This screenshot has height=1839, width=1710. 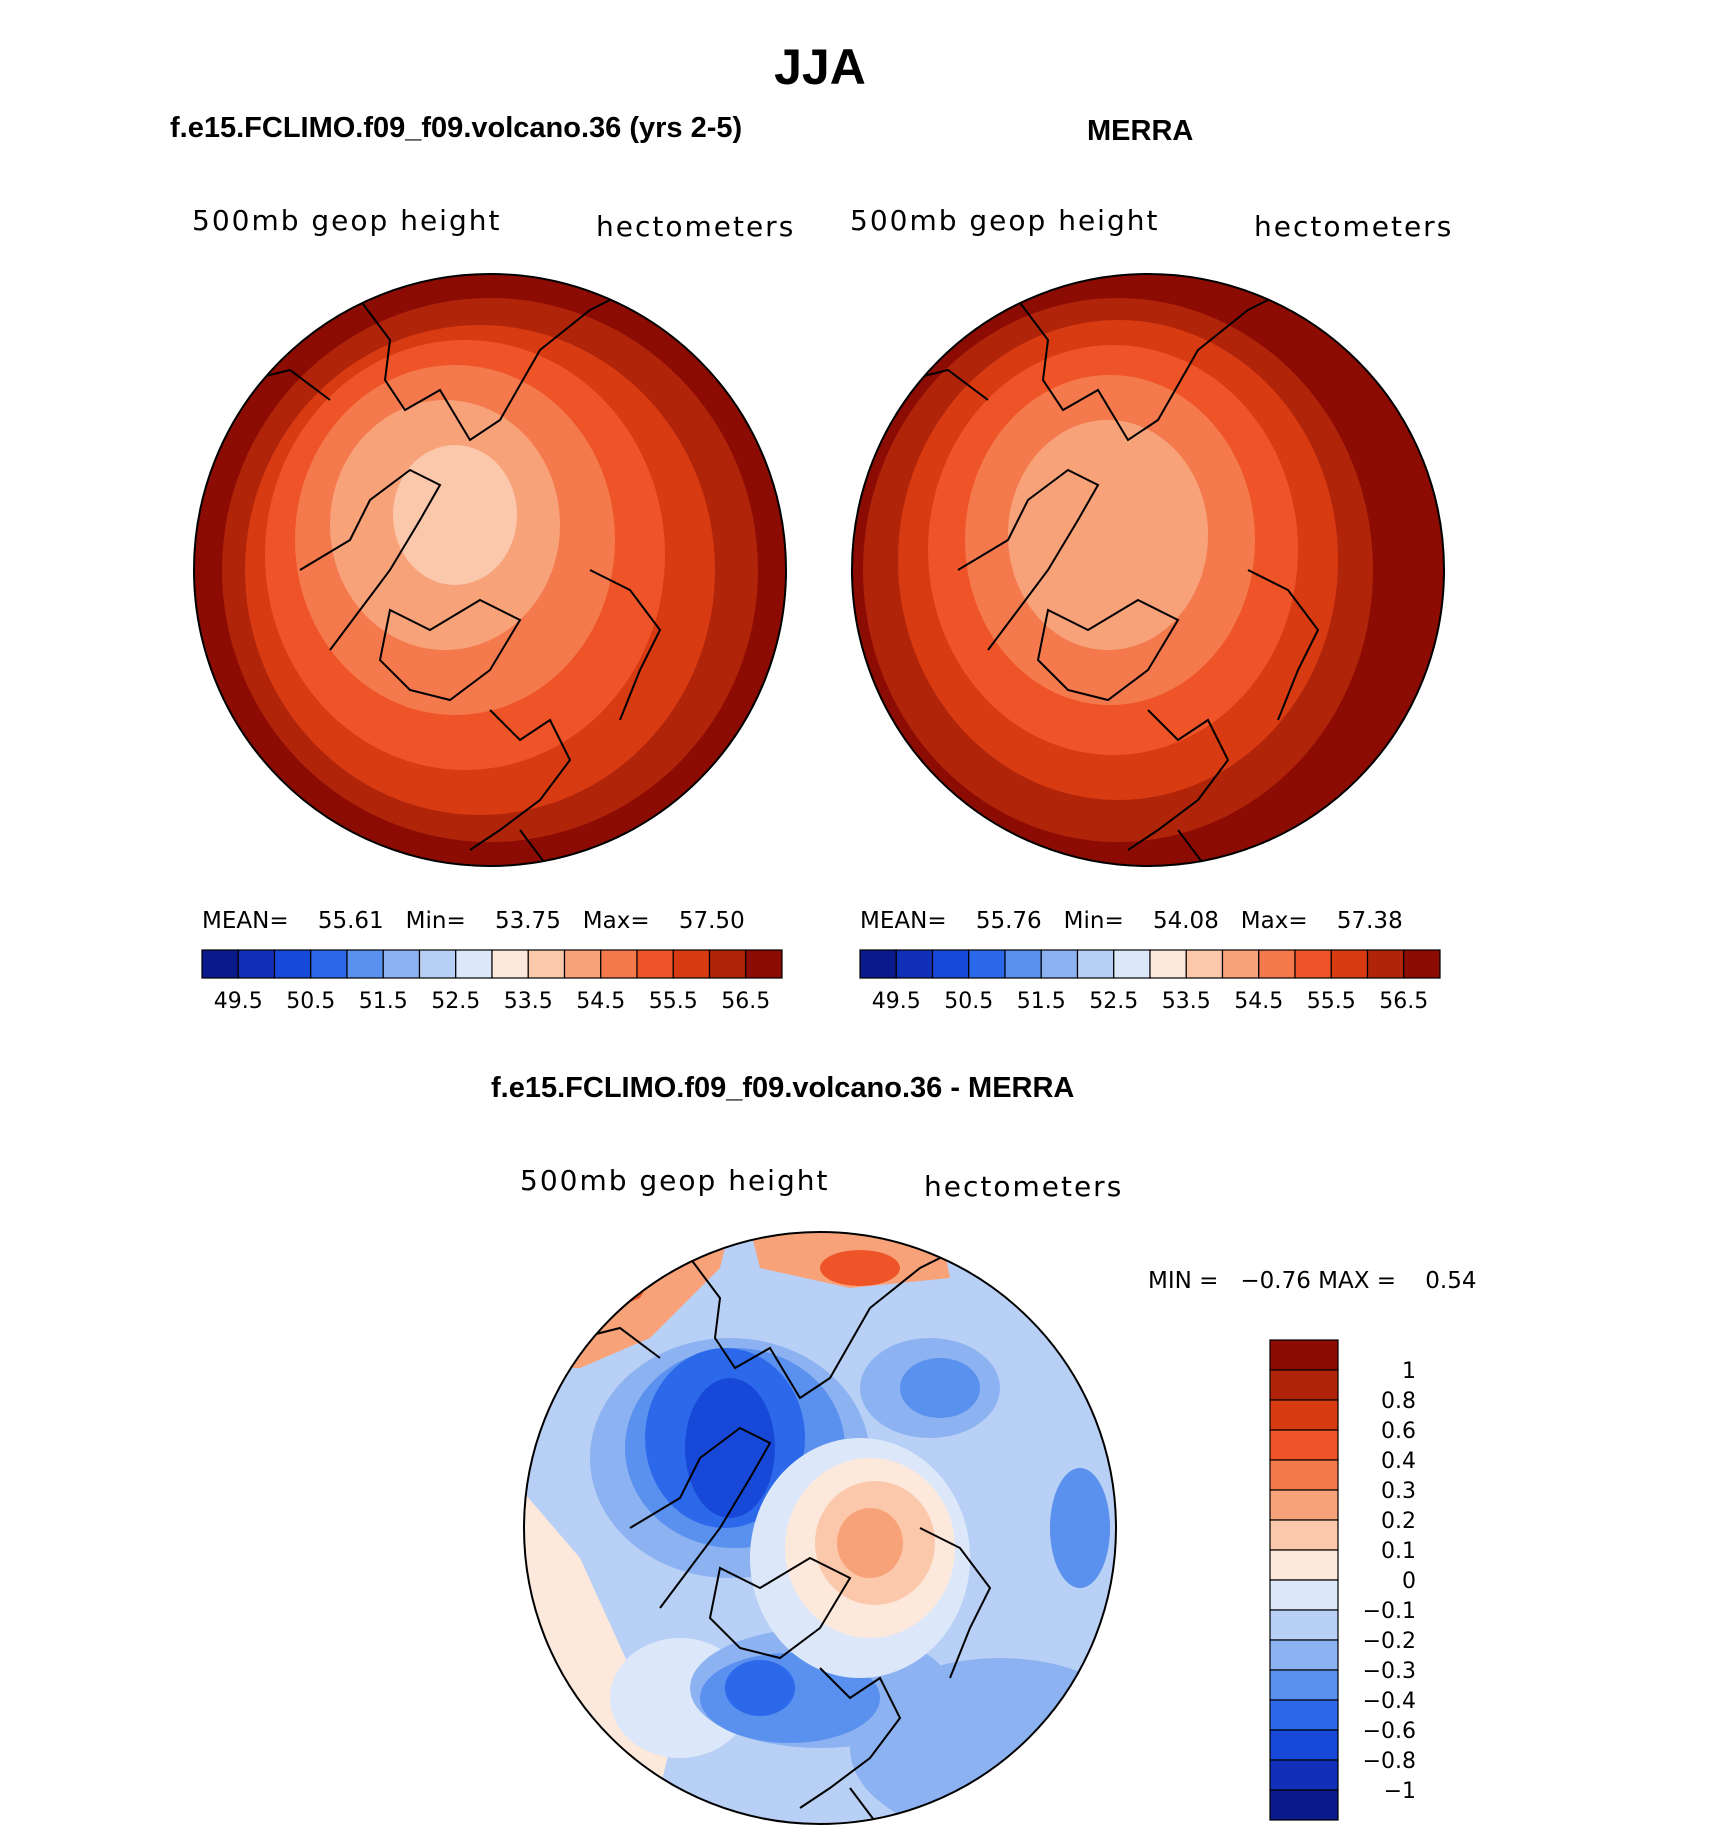 What do you see at coordinates (820, 67) in the screenshot?
I see `page-title: JJA` at bounding box center [820, 67].